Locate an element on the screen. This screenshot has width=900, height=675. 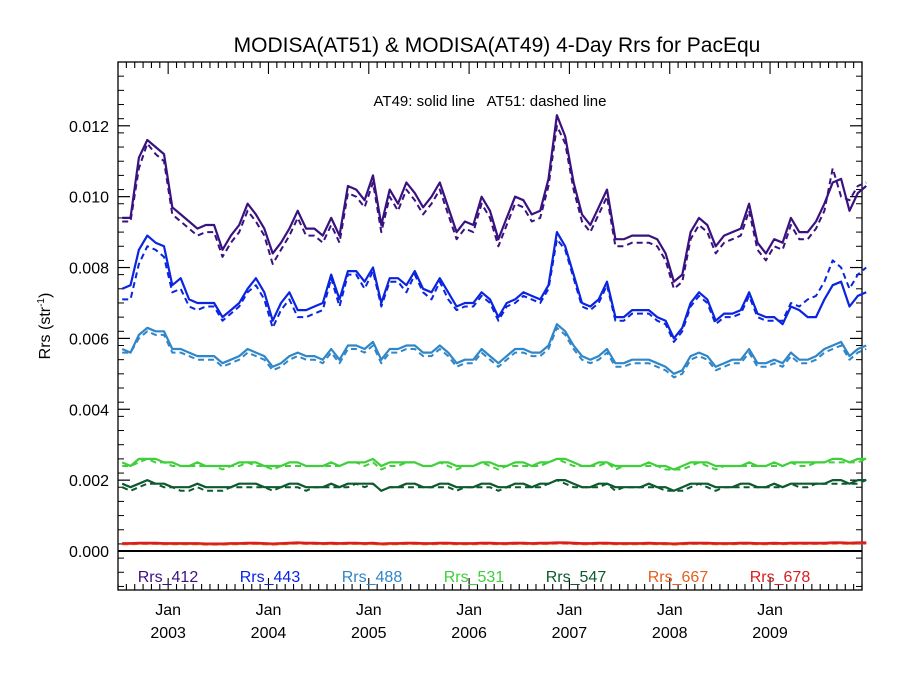
series-line-rrs_488-at51-dashed is located at coordinates (494, 352).